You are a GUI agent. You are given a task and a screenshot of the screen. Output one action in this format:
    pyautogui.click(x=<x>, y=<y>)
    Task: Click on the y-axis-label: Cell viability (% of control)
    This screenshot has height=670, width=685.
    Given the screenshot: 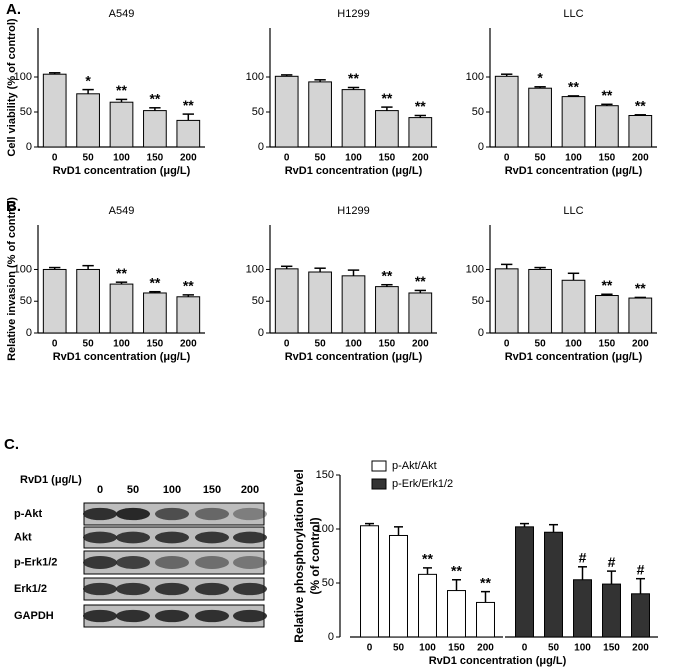 What is the action you would take?
    pyautogui.click(x=12, y=87)
    